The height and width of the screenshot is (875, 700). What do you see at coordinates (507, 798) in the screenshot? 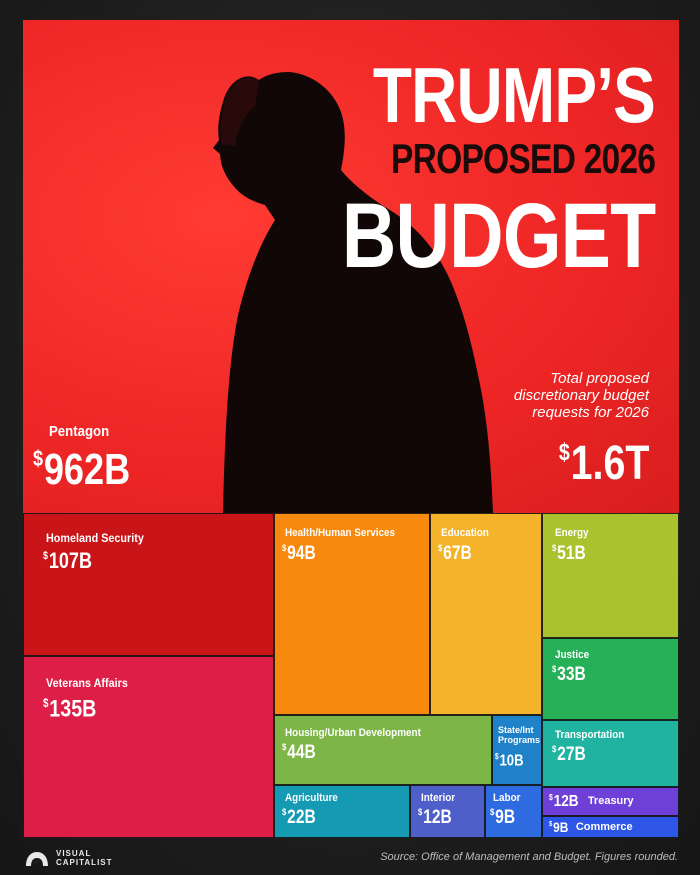
I see `tile-label: Labor` at bounding box center [507, 798].